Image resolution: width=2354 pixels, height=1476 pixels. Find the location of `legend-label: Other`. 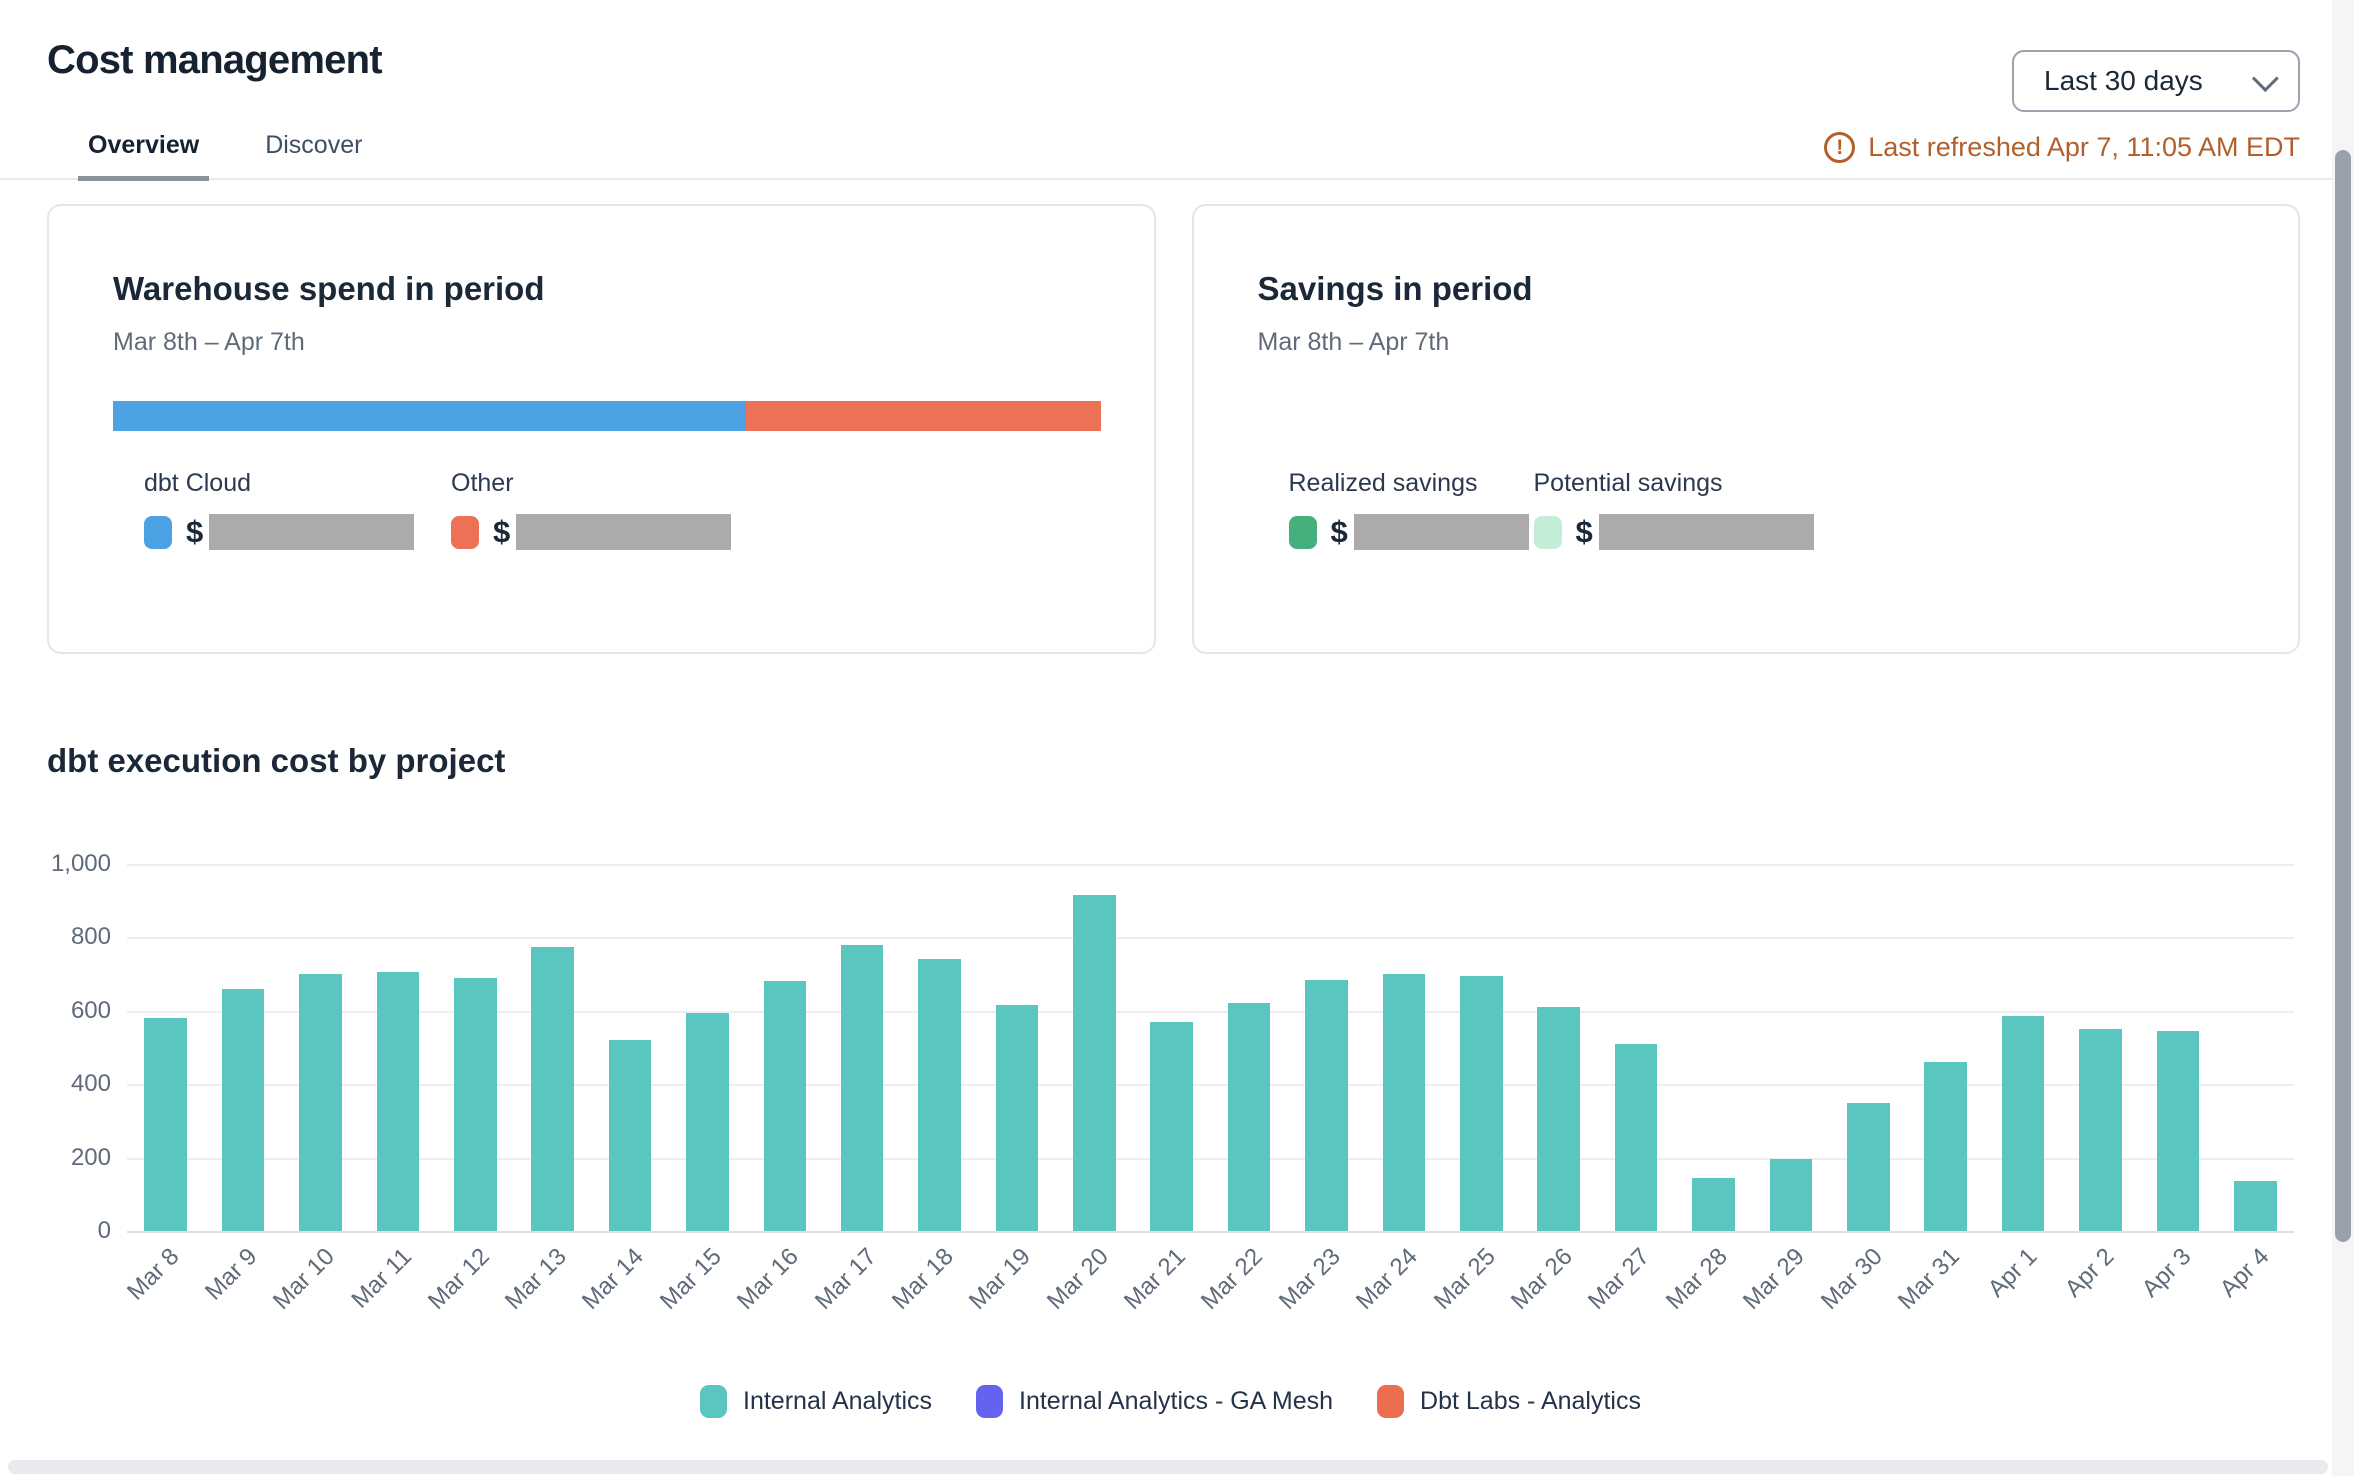

legend-label: Other is located at coordinates (482, 483).